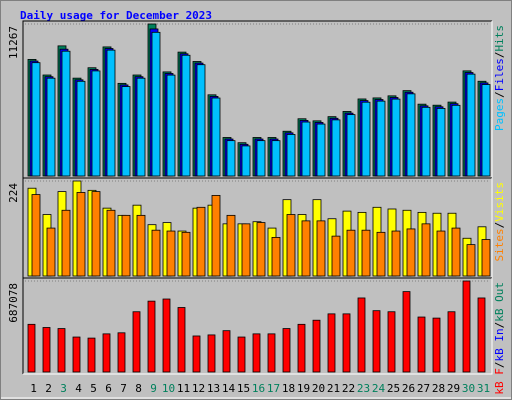 The image size is (512, 400). What do you see at coordinates (116, 15) in the screenshot?
I see `chart-title: Daily usage for December 2023` at bounding box center [116, 15].